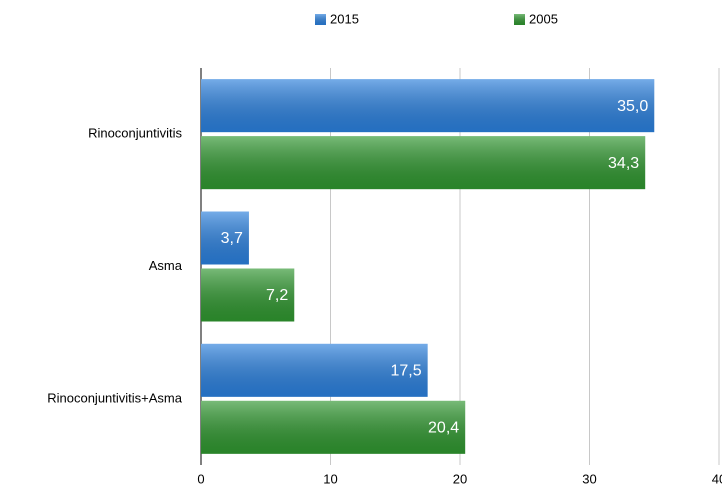 The width and height of the screenshot is (722, 488). What do you see at coordinates (166, 265) in the screenshot?
I see `y-tick-label: Asma` at bounding box center [166, 265].